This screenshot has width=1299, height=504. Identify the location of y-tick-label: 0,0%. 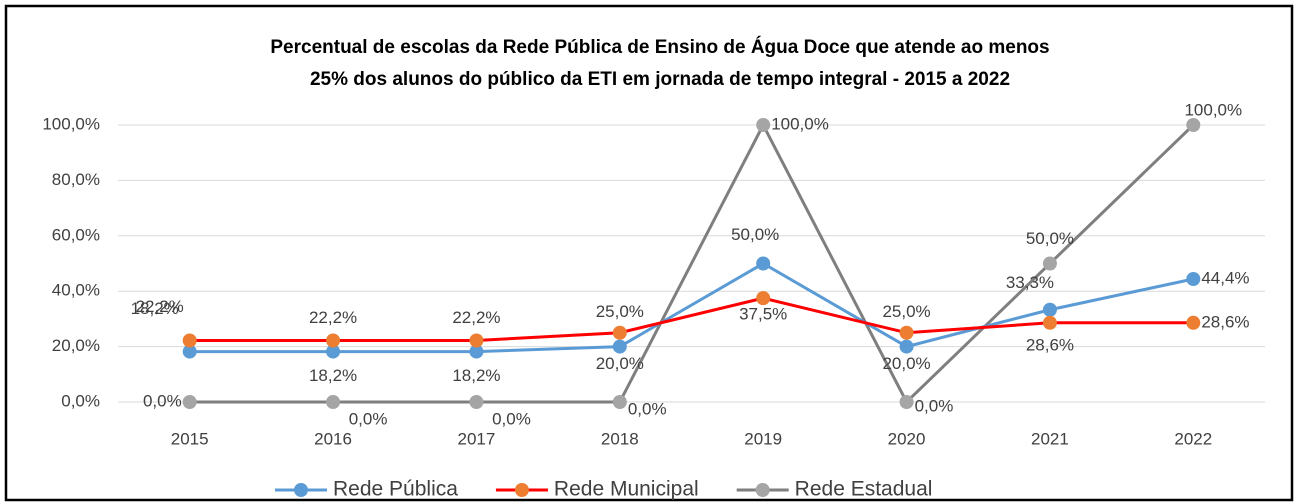
(80, 400).